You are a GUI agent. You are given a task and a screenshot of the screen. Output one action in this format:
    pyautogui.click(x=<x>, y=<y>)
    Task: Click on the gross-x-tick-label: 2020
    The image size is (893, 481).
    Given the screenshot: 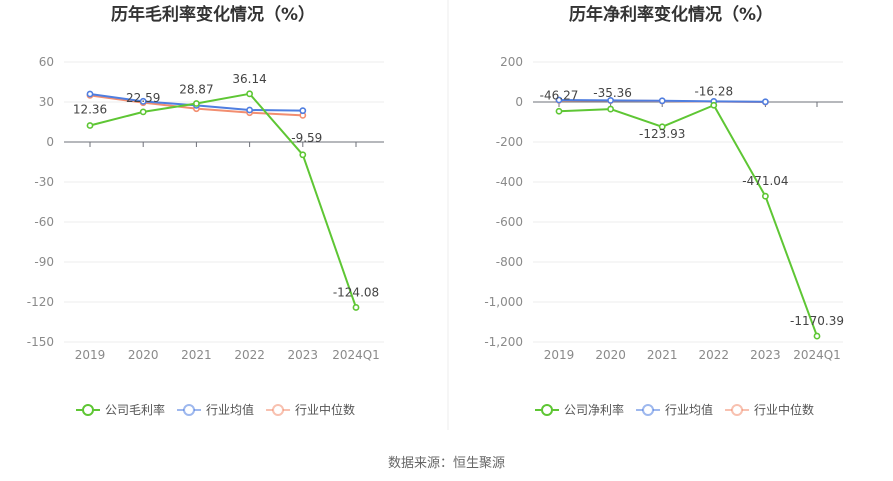 What is the action you would take?
    pyautogui.click(x=143, y=355)
    